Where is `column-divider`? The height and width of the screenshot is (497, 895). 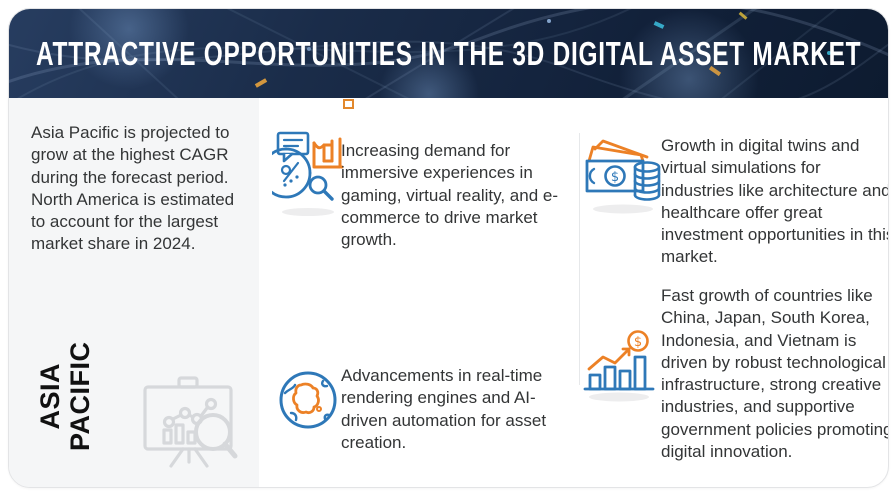 column-divider is located at coordinates (579, 259).